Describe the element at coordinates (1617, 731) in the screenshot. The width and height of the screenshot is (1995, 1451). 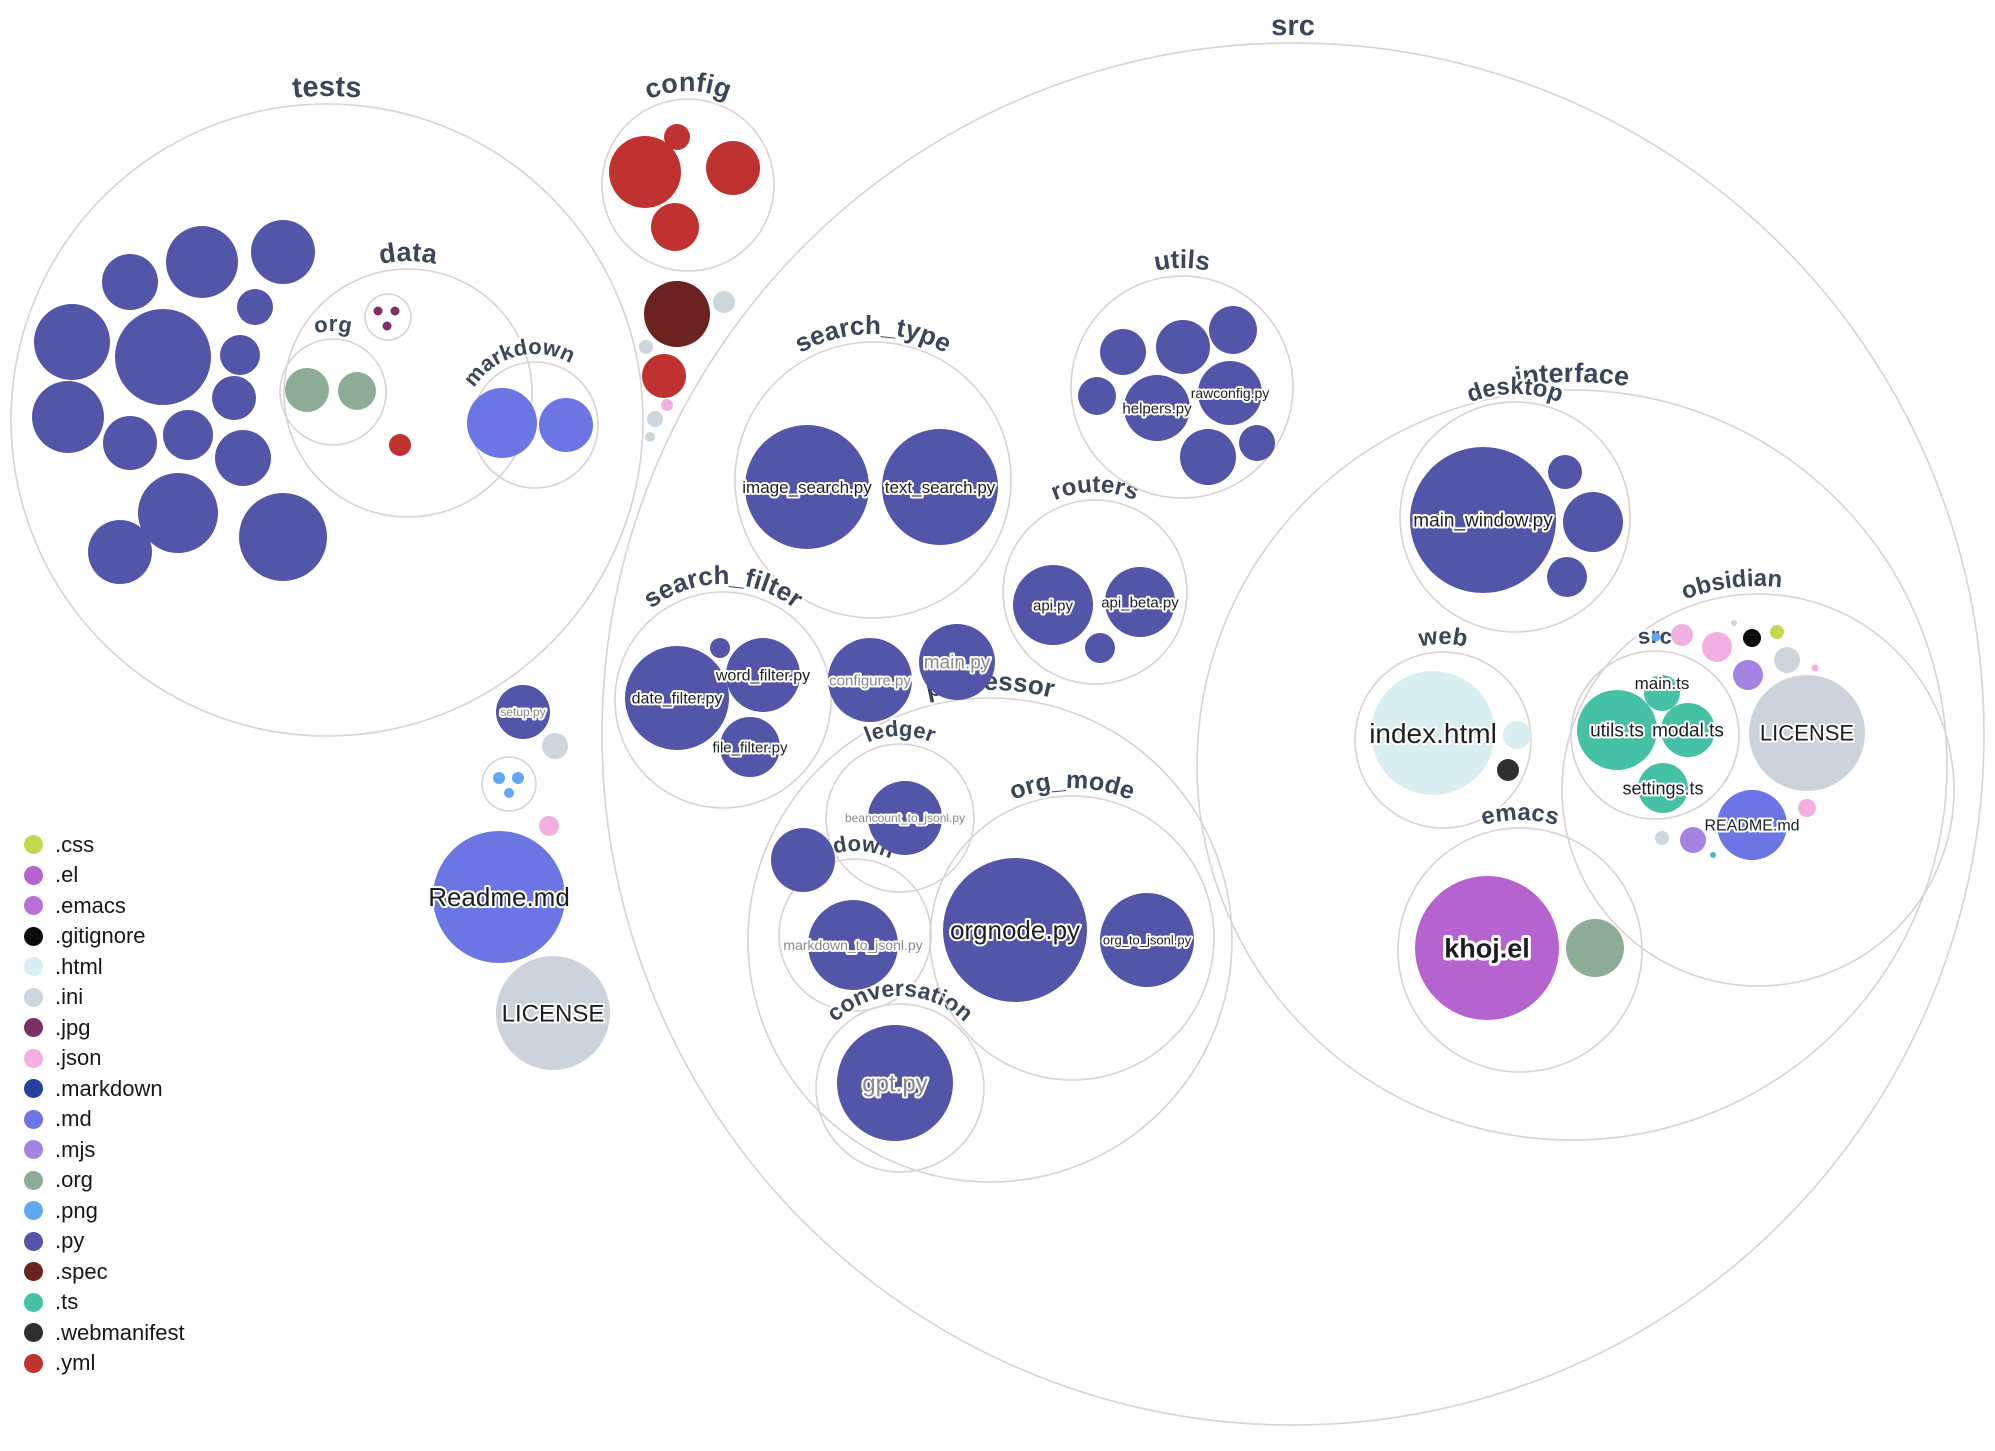
I see `file-utils.ts-label: utils.ts` at that location.